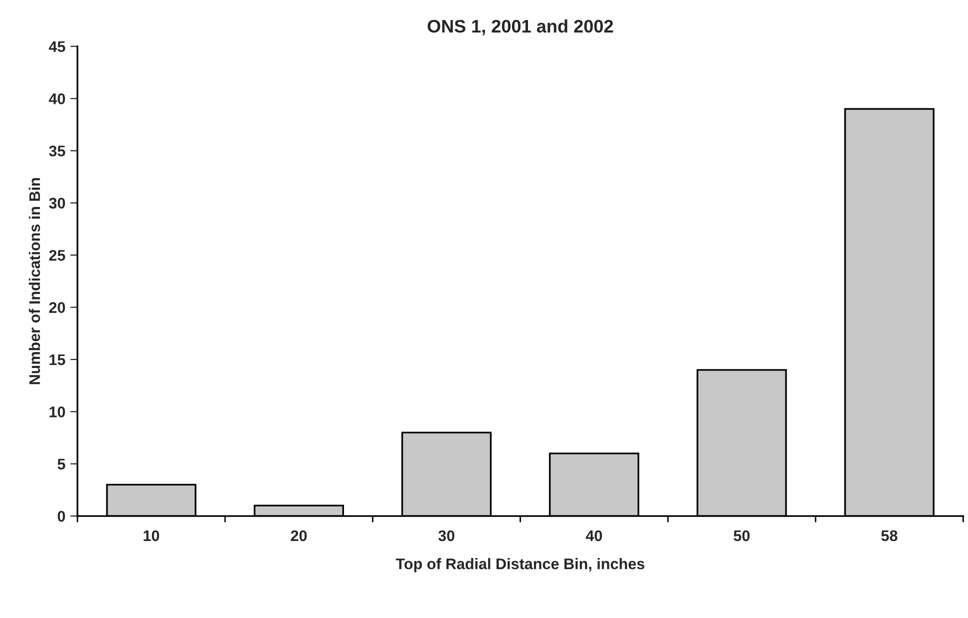 Image resolution: width=968 pixels, height=618 pixels. Describe the element at coordinates (58, 412) in the screenshot. I see `y-tick-label: 10` at that location.